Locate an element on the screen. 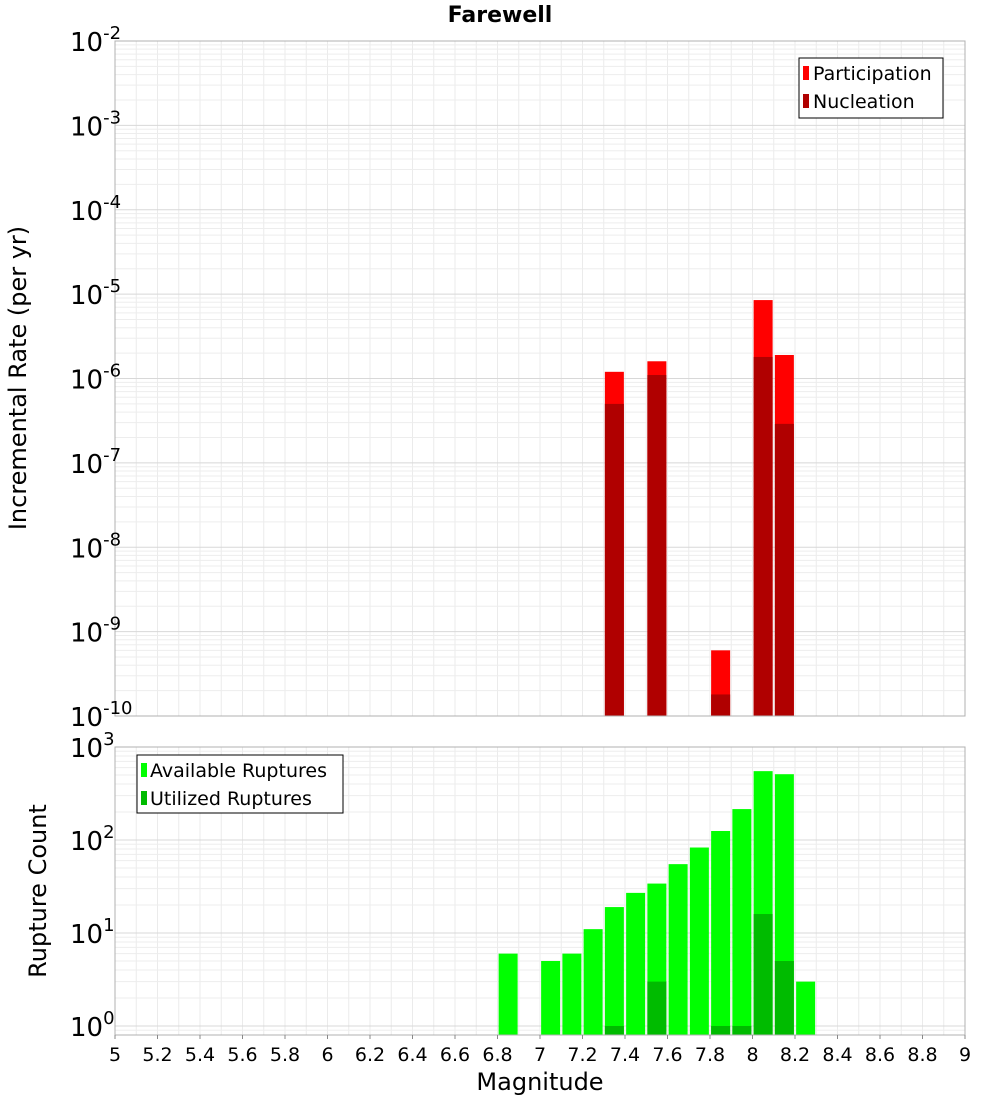 The image size is (1000, 1100). legend-label-participation: Participation is located at coordinates (872, 74).